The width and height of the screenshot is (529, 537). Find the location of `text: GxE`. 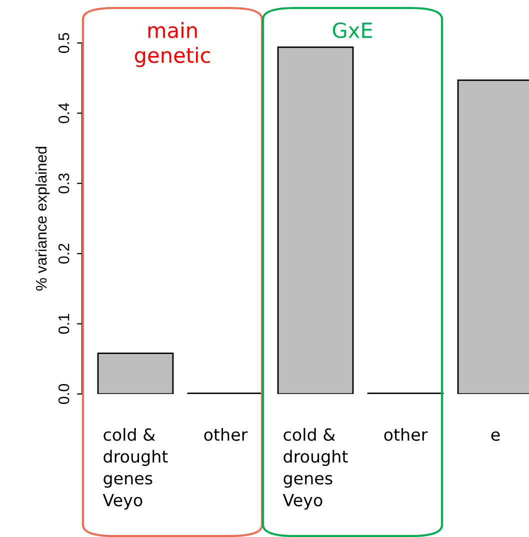

text: GxE is located at coordinates (352, 30).